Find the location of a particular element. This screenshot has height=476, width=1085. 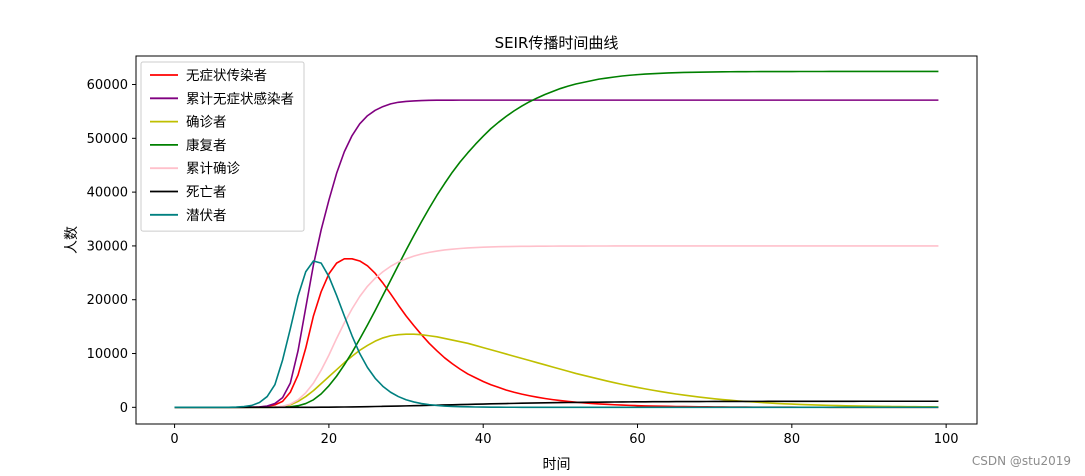

y-tick-label: 60000 is located at coordinates (107, 85).